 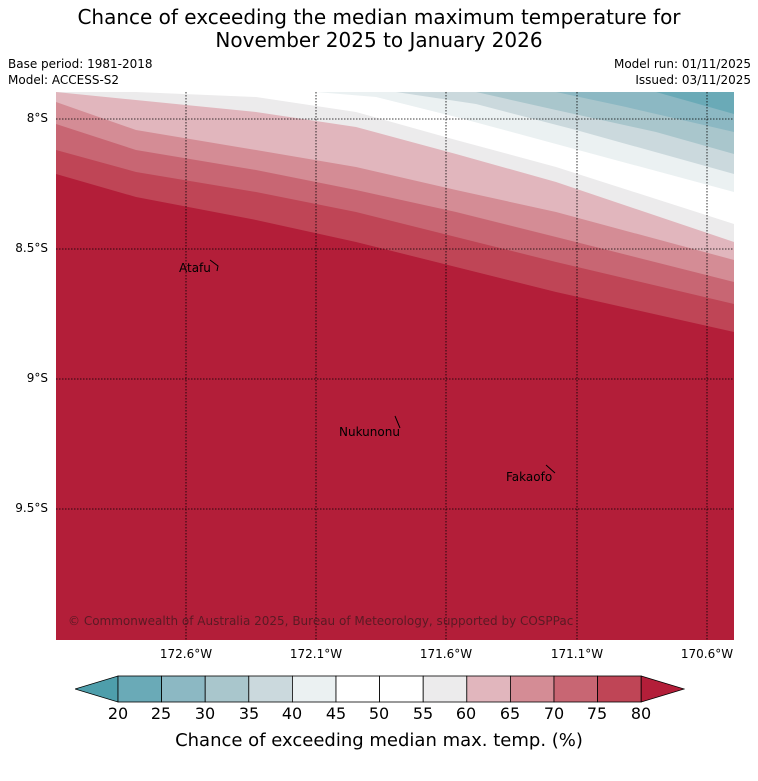 I want to click on colorbar-tick-label: 25, so click(x=161, y=713).